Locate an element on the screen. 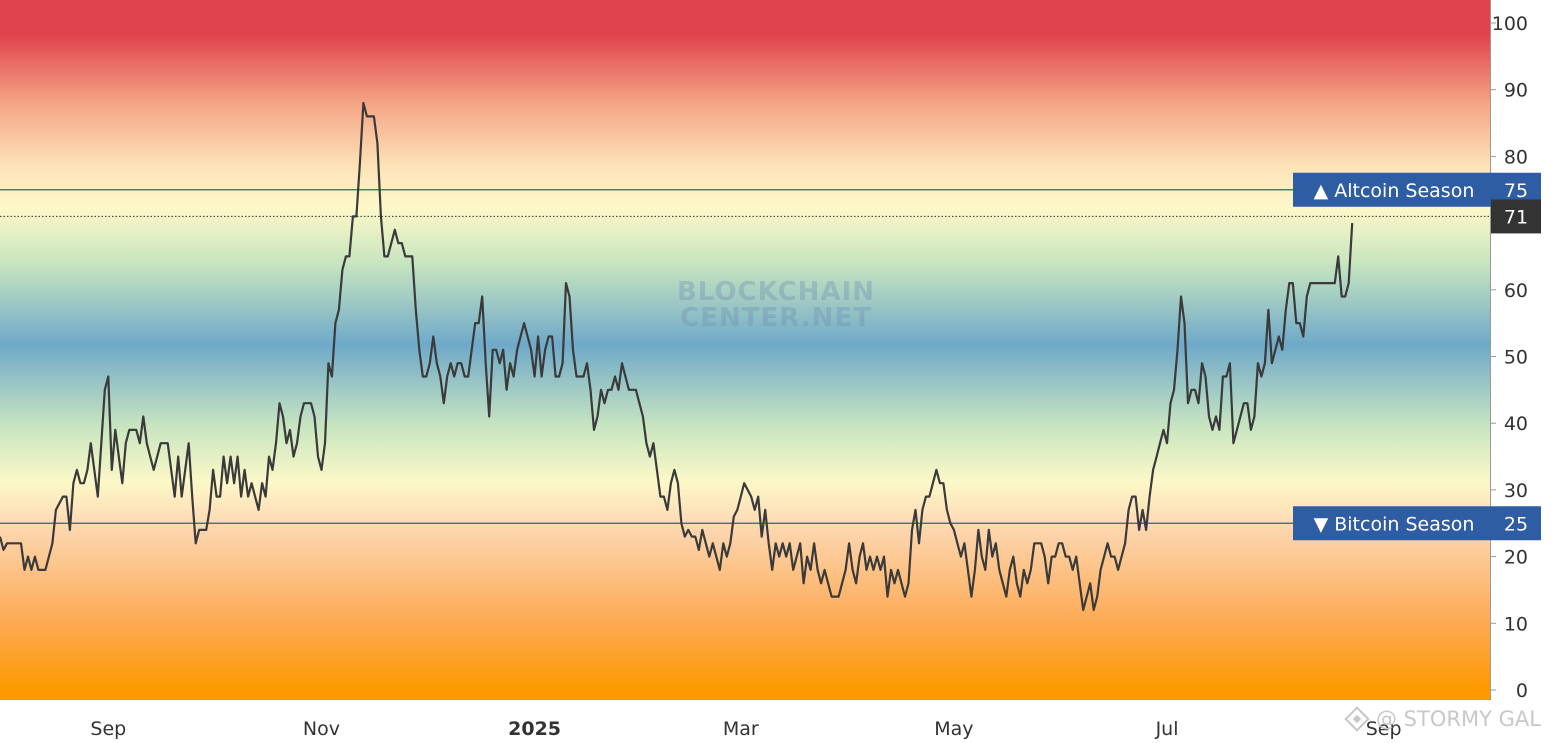 The height and width of the screenshot is (743, 1553). level-badges: ▲ Altcoin Season 75 ▼ Bitcoin Season 25 71 is located at coordinates (1417, 356).